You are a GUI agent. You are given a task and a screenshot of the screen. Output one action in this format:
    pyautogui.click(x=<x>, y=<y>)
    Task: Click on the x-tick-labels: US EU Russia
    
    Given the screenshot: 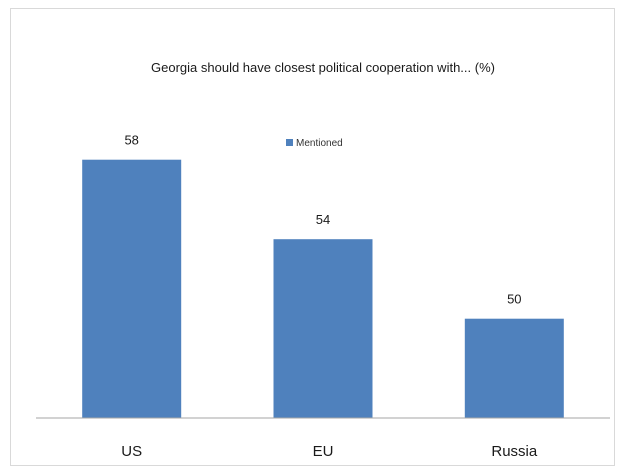 What is the action you would take?
    pyautogui.click(x=329, y=451)
    